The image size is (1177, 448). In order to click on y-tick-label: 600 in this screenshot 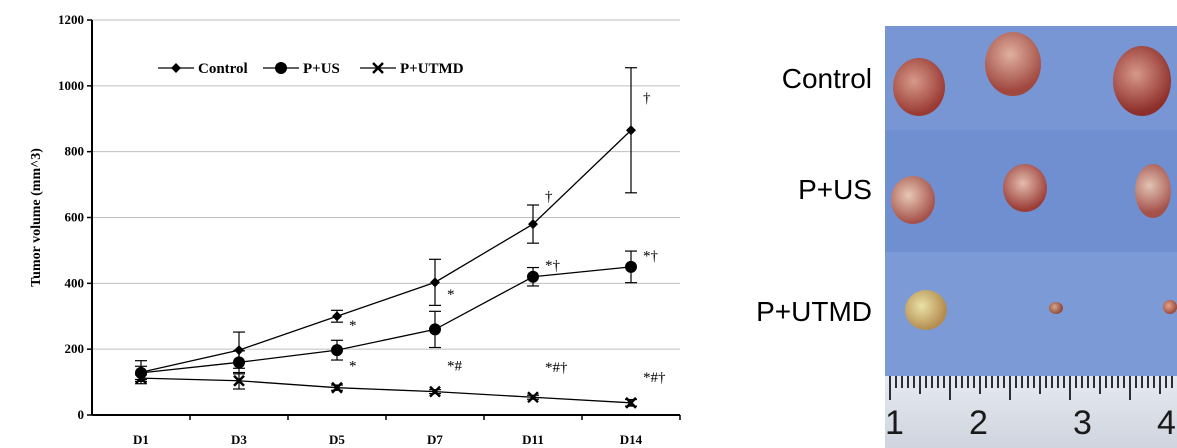, I will do `click(75, 217)`.